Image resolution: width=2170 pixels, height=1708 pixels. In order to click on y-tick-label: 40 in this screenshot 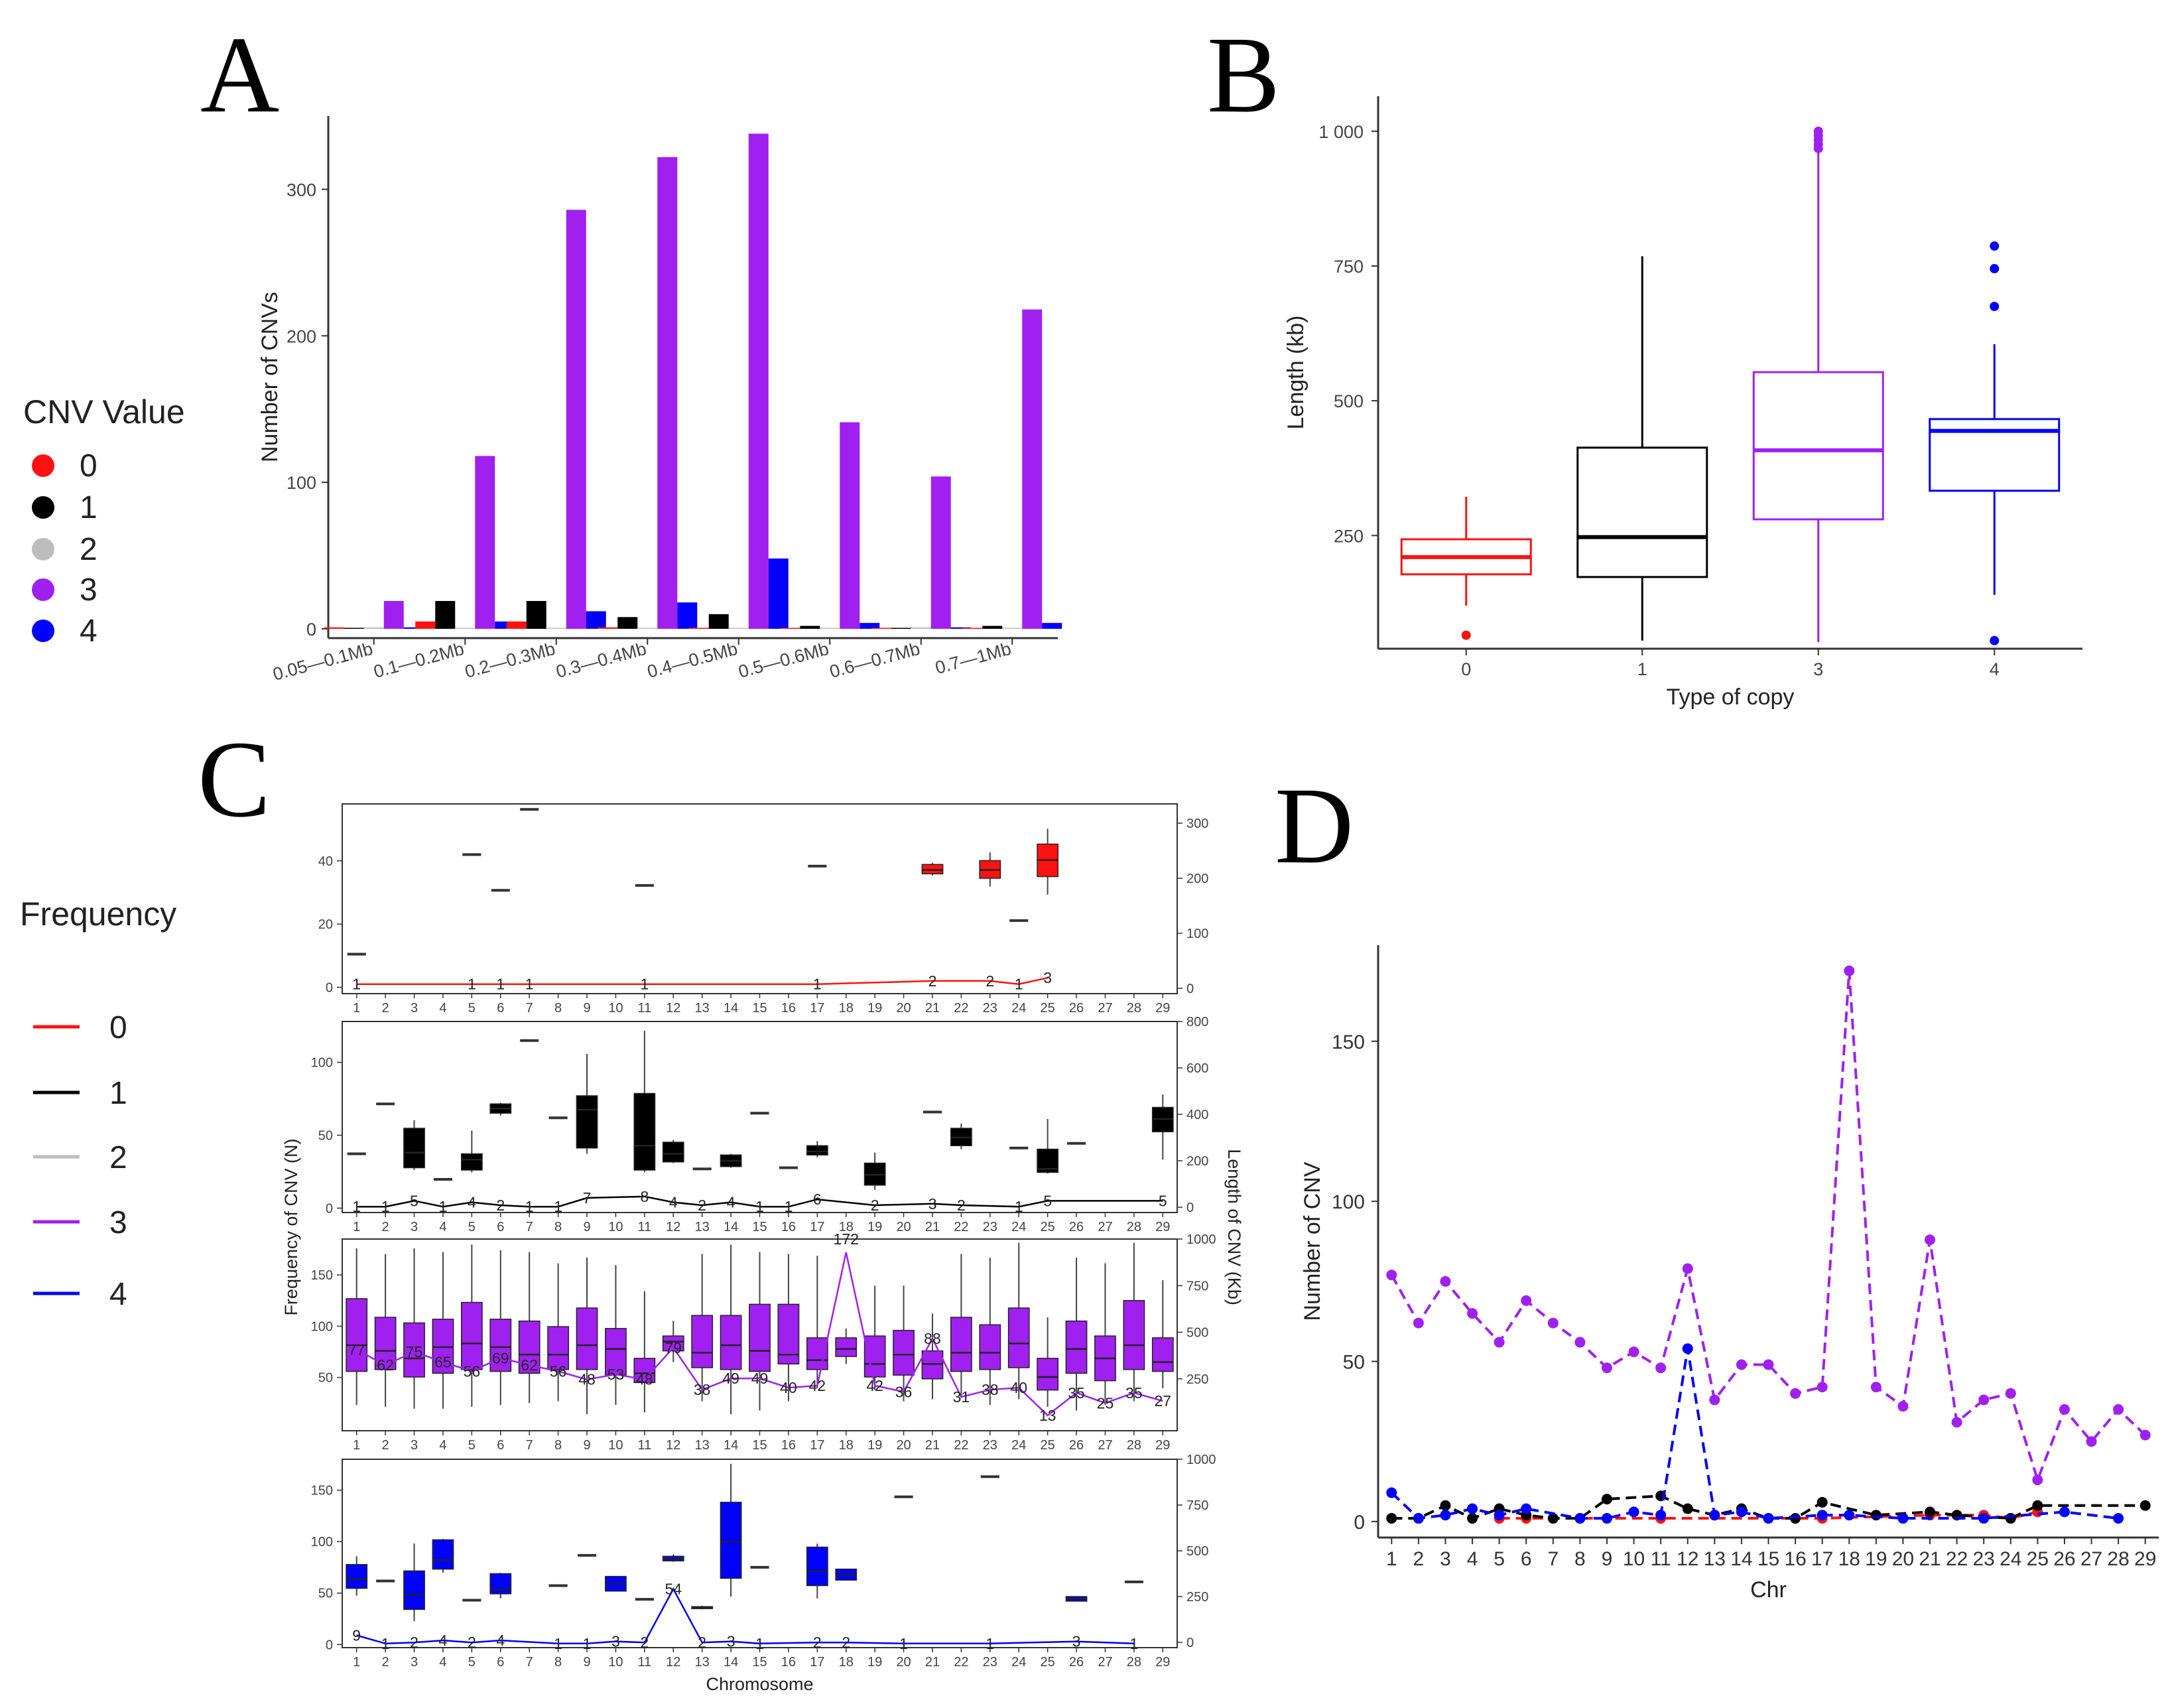, I will do `click(325, 861)`.